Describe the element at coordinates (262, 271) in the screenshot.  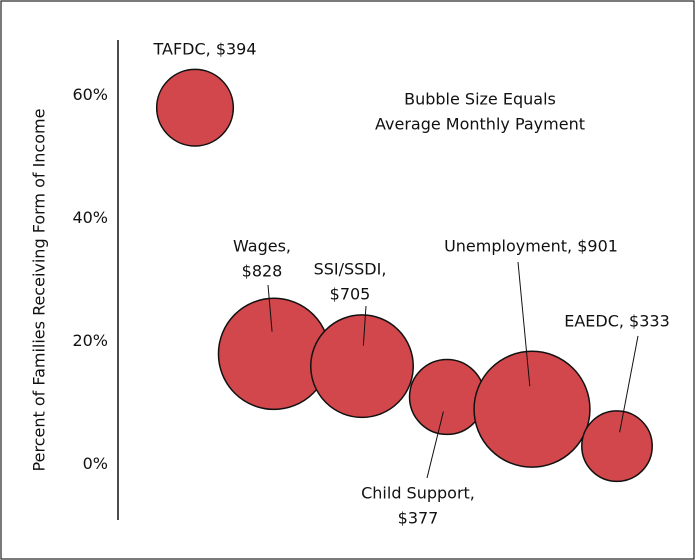
I see `data-label: $828` at that location.